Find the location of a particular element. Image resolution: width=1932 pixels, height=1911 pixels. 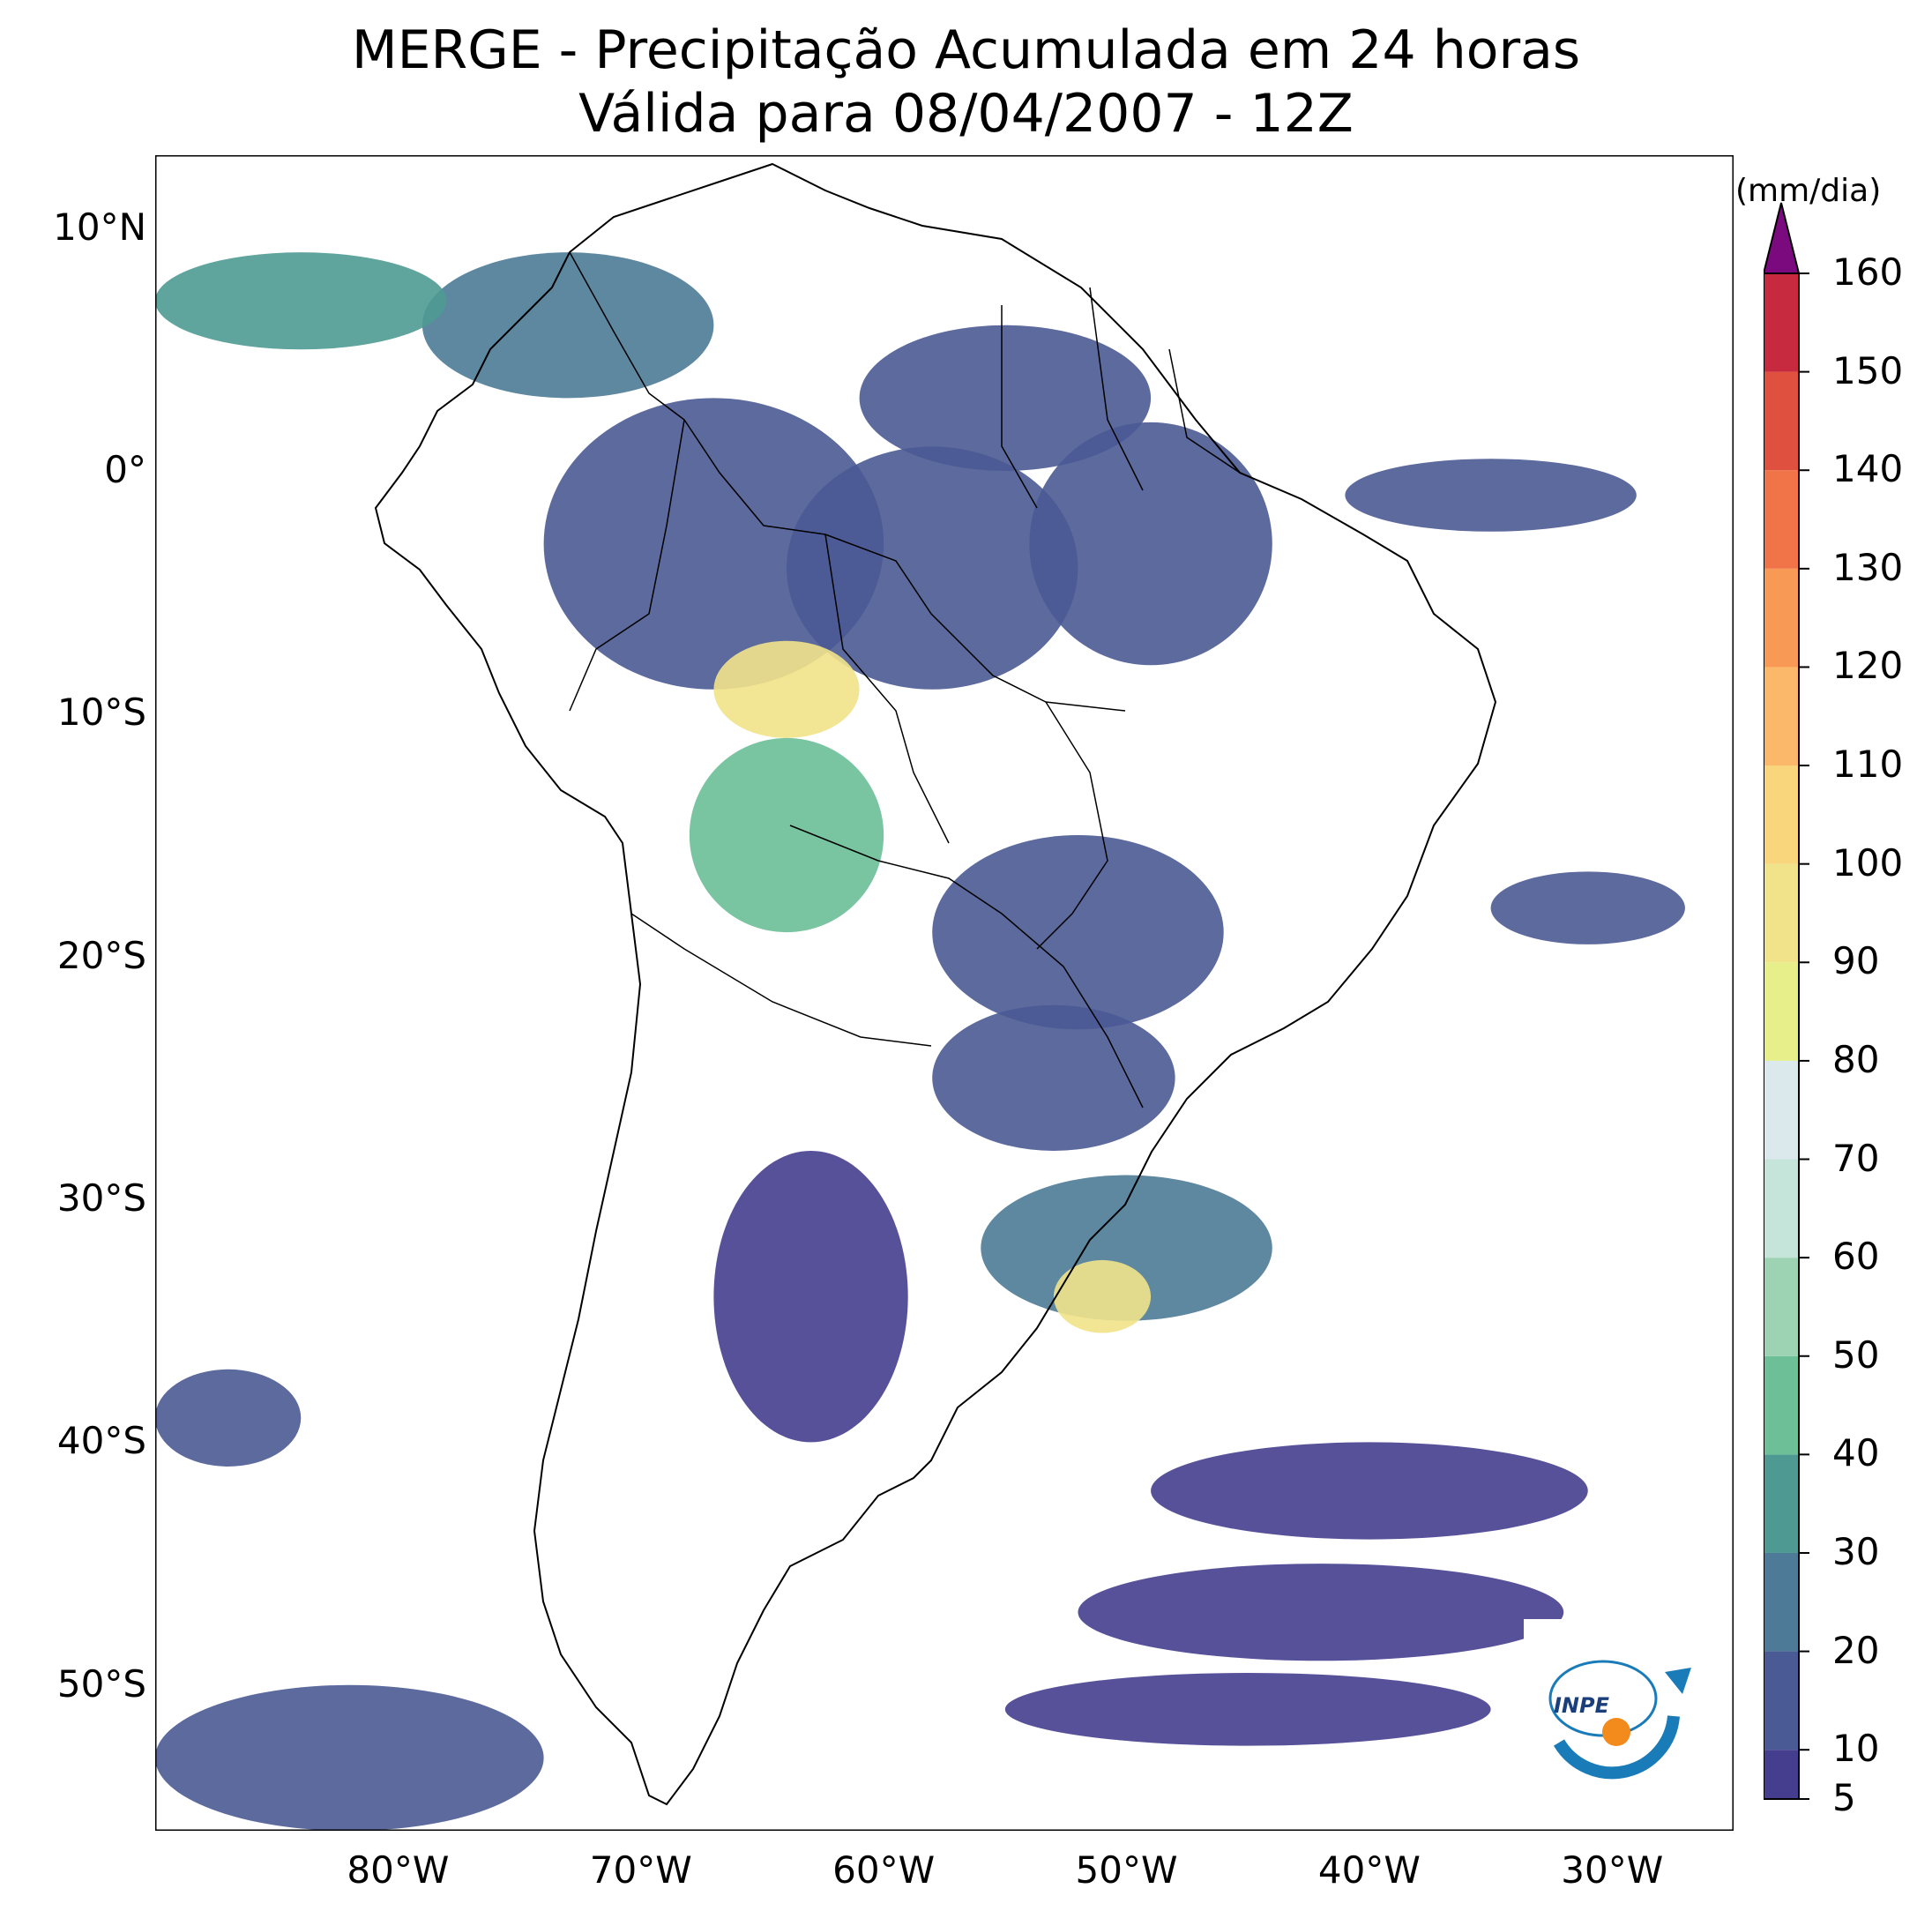

inpe-logo-text: INPE is located at coordinates (1582, 1705).